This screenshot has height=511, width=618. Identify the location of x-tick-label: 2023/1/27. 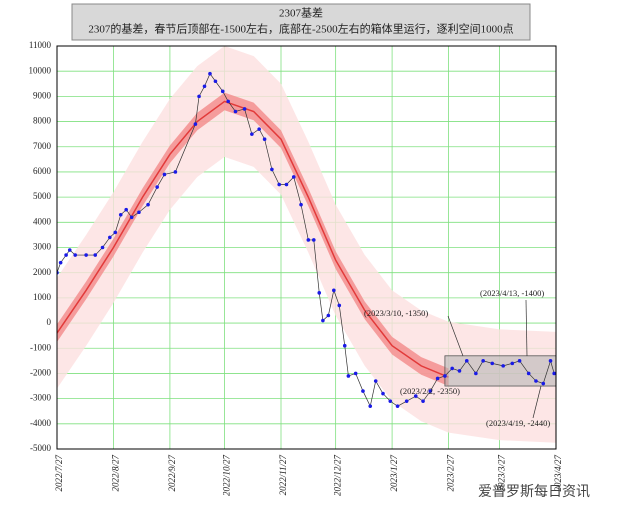
(394, 473).